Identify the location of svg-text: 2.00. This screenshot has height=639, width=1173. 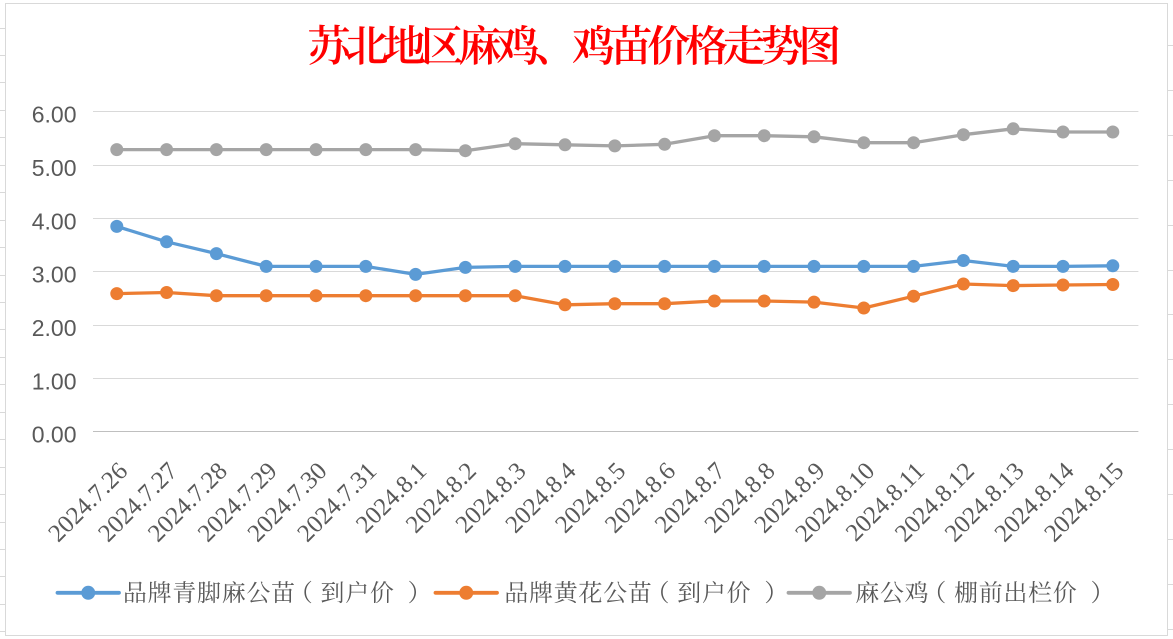
(54, 328).